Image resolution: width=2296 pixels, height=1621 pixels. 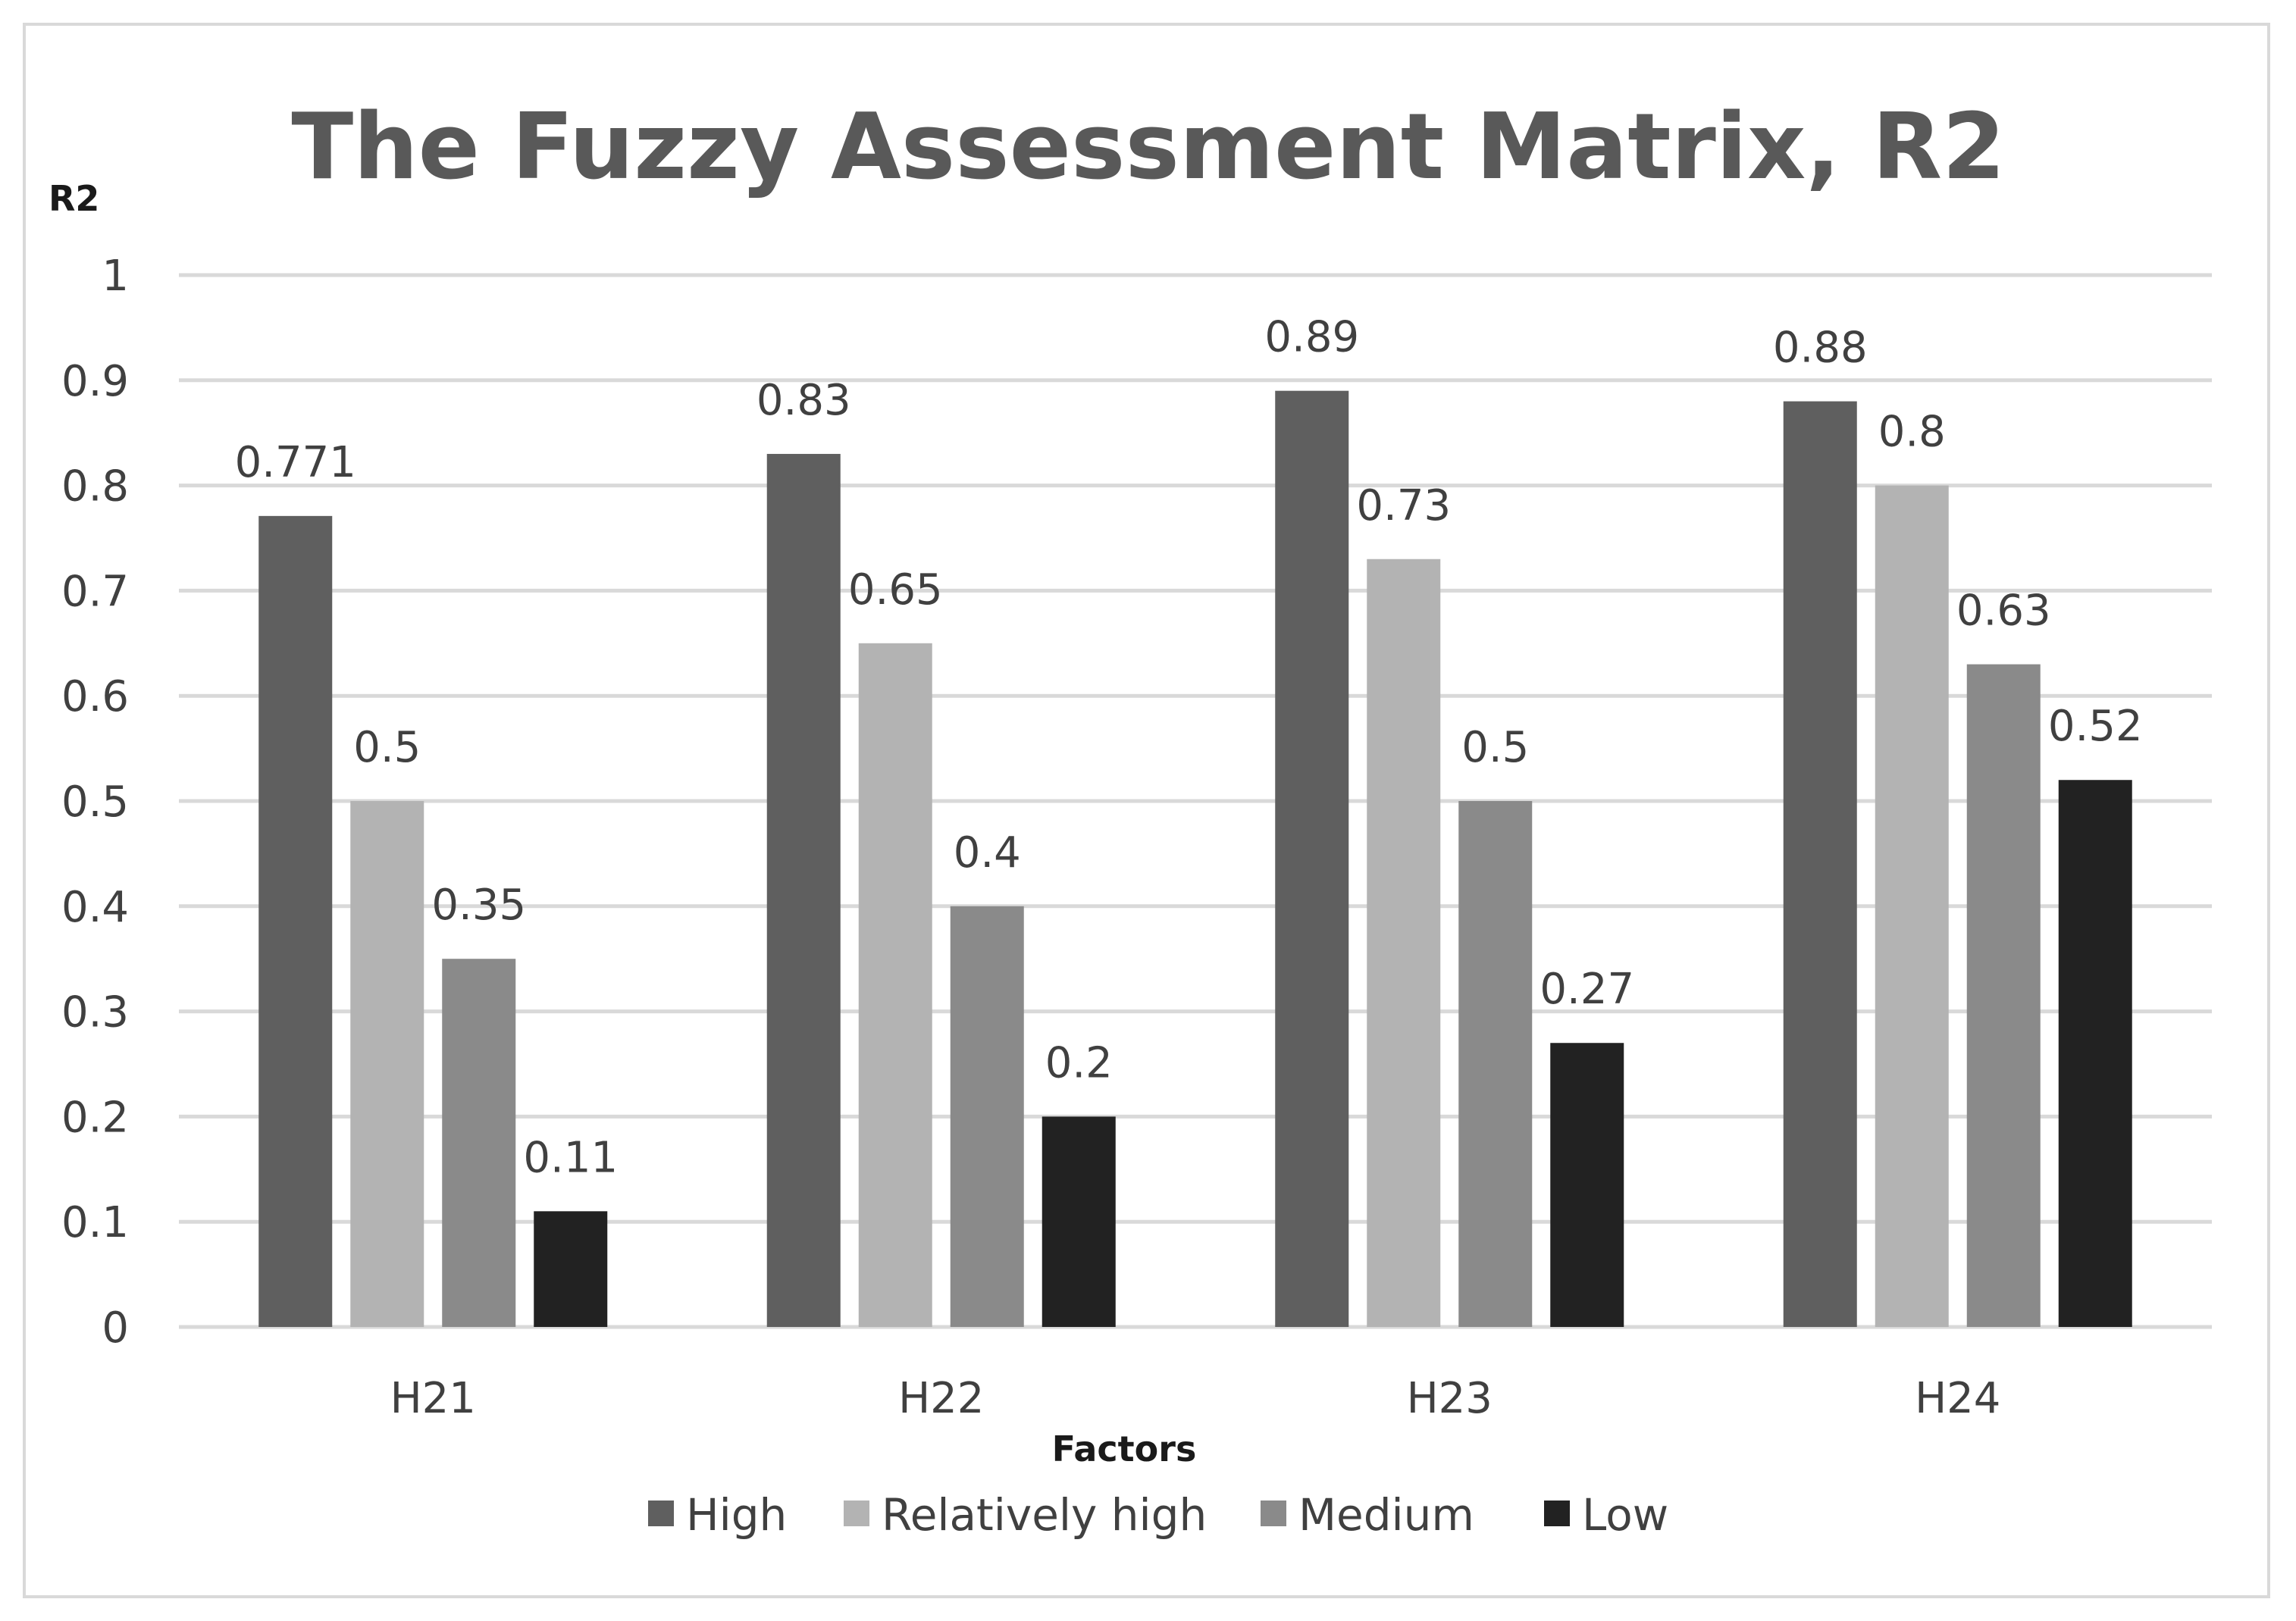 I want to click on y-tick-label: 1, so click(x=115, y=276).